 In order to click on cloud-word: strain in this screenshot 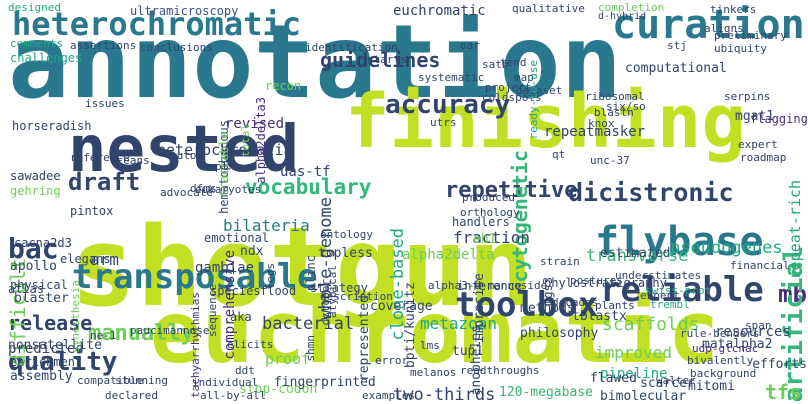, I will do `click(560, 261)`.